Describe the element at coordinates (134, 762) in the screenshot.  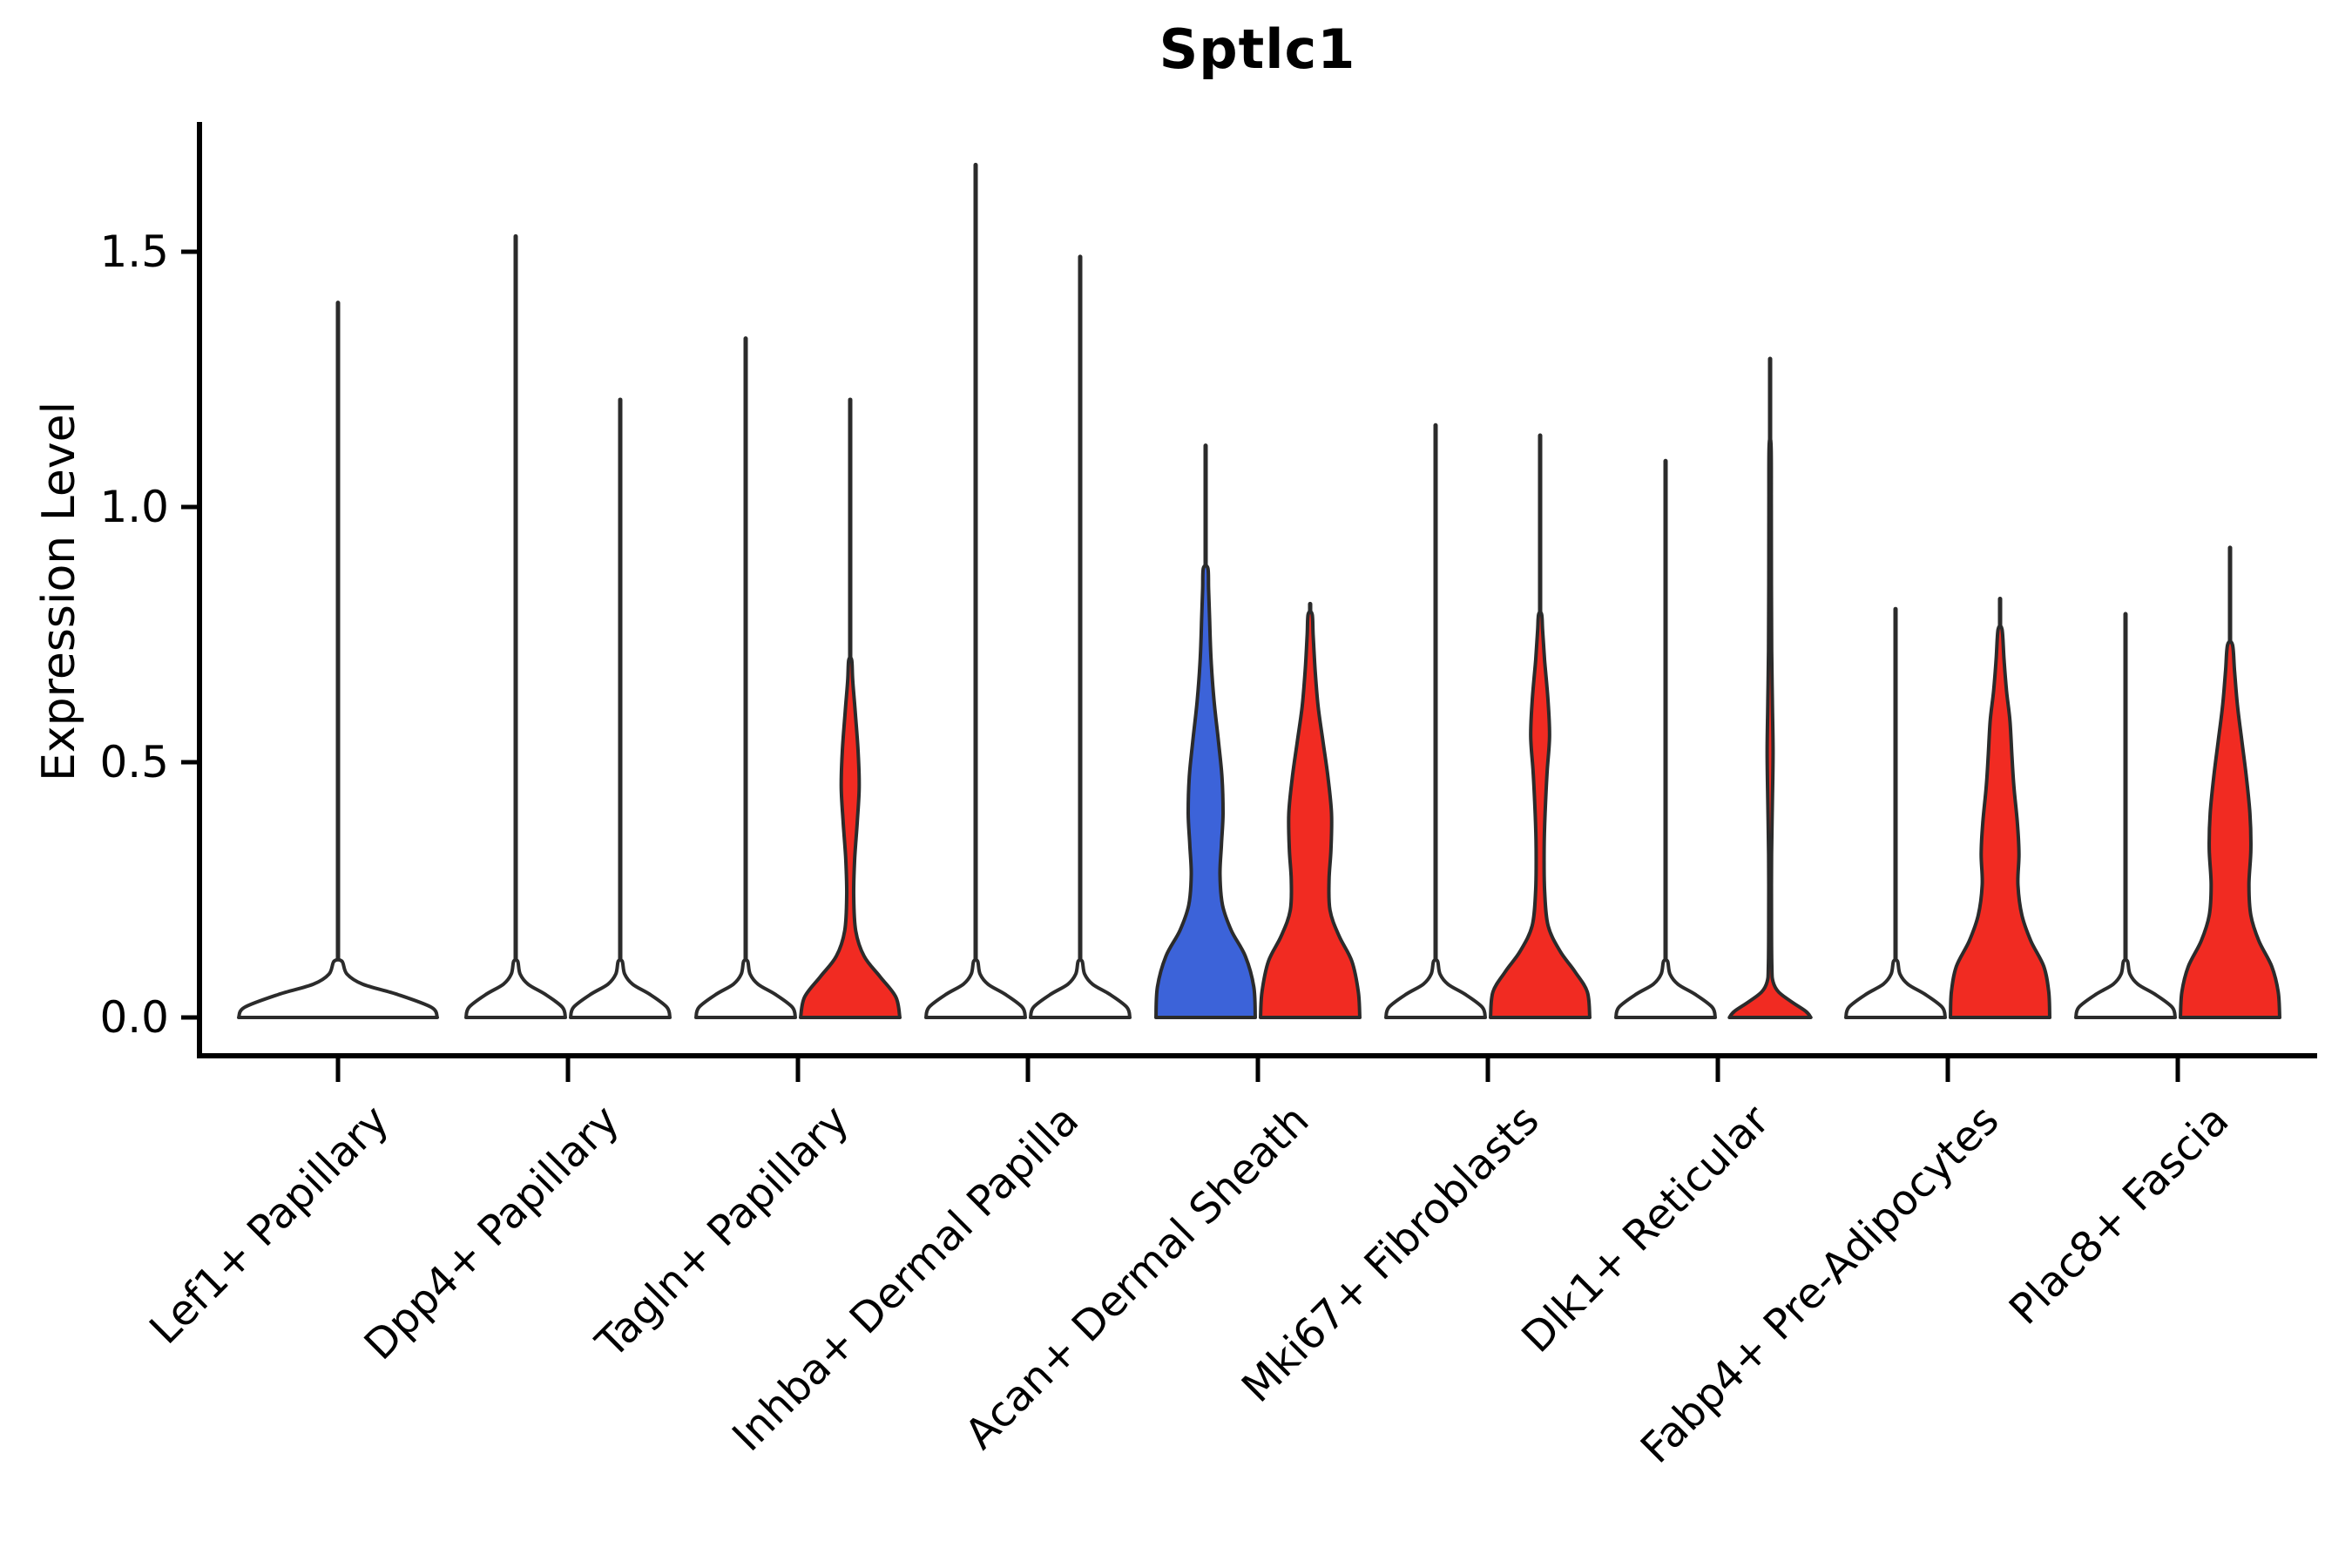
I see `y-tick-label: 0.5` at that location.